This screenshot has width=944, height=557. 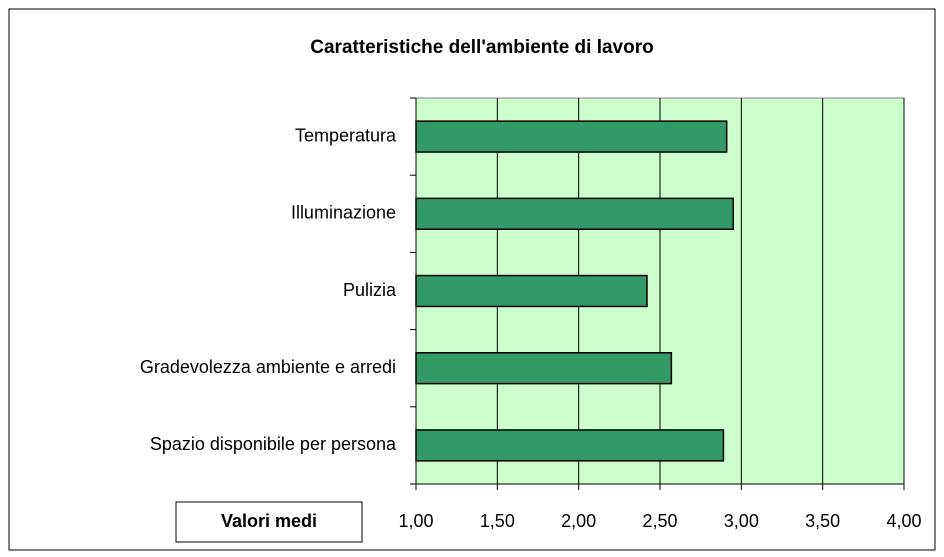 What do you see at coordinates (481, 47) in the screenshot?
I see `chart-title: Caratteristiche dell'ambiente di lavoro` at bounding box center [481, 47].